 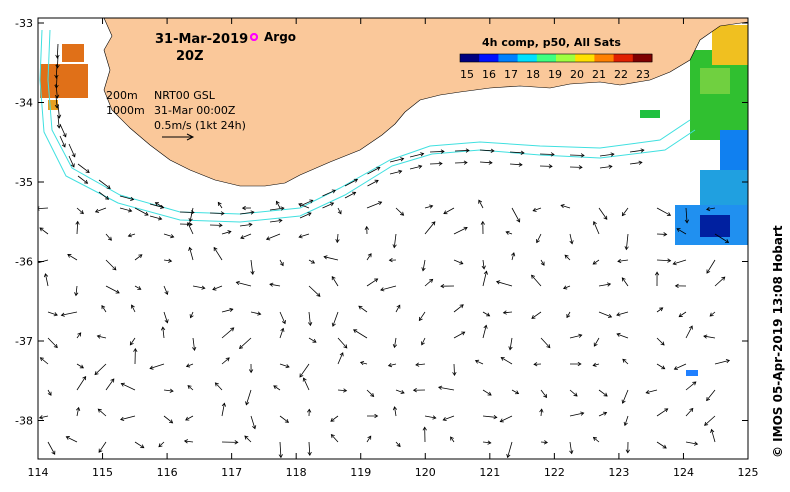 What do you see at coordinates (24, 103) in the screenshot?
I see `y-tick-label: -34` at bounding box center [24, 103].